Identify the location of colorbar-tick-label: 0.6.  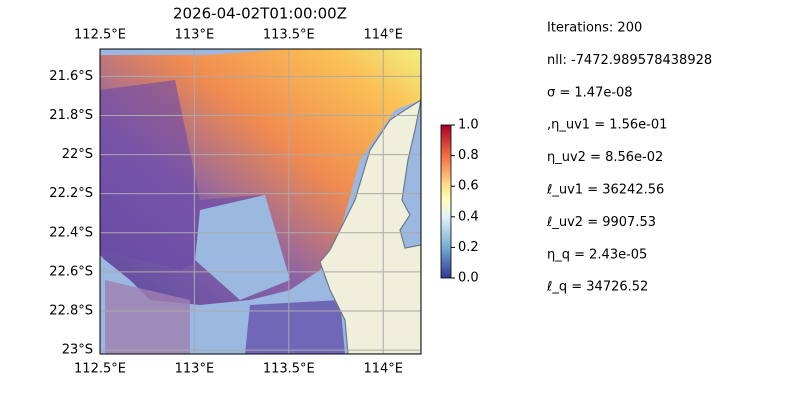
(468, 186).